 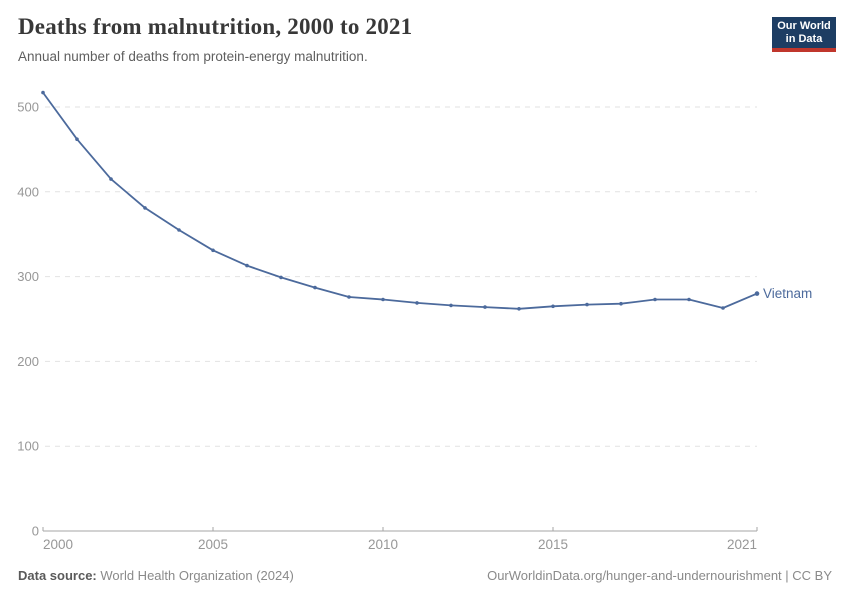 What do you see at coordinates (28, 361) in the screenshot?
I see `y-tick-label: 200` at bounding box center [28, 361].